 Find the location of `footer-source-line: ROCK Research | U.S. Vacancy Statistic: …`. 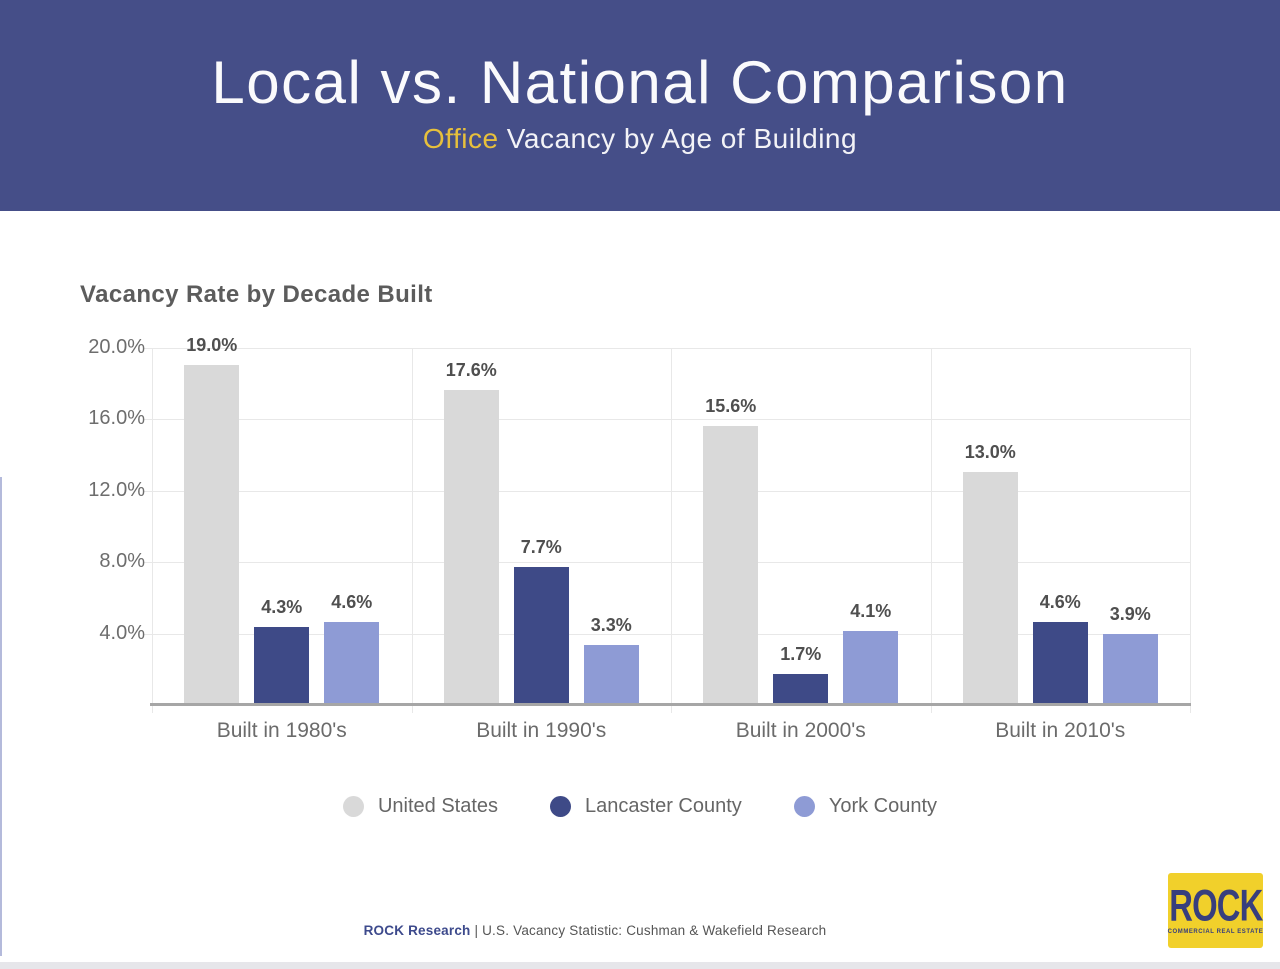

footer-source-line: ROCK Research | U.S. Vacancy Statistic: … is located at coordinates (595, 930).